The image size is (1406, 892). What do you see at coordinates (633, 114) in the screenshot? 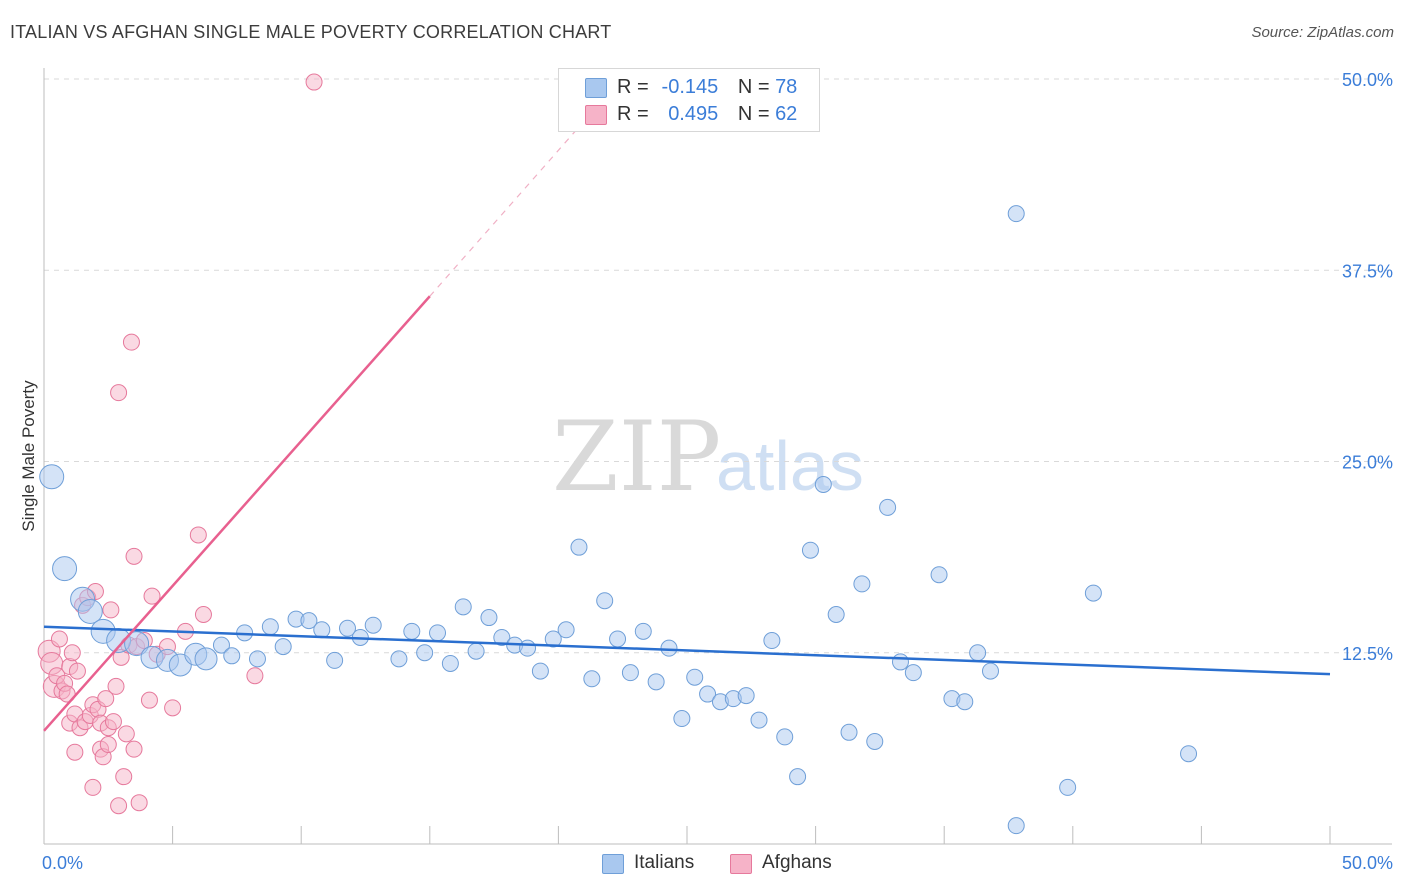
I see `afghans-r-label: R =` at bounding box center [633, 114].